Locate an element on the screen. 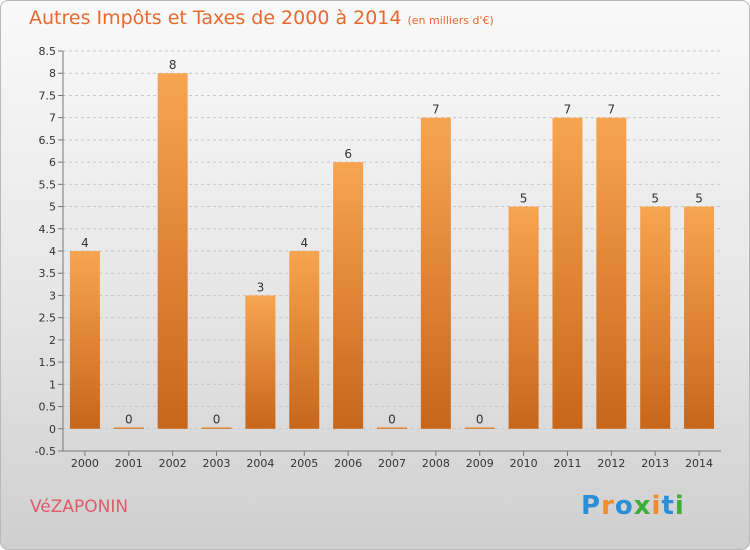 This screenshot has width=750, height=550. x-tick-label: 2004 is located at coordinates (260, 463).